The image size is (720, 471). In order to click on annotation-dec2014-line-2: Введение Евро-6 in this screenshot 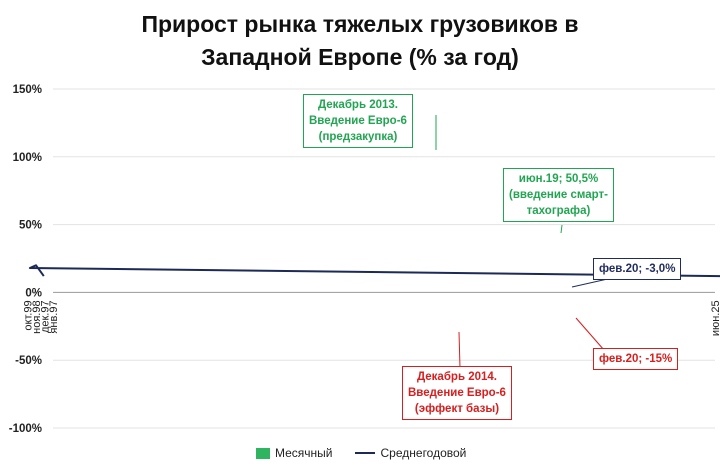, I will do `click(457, 393)`.